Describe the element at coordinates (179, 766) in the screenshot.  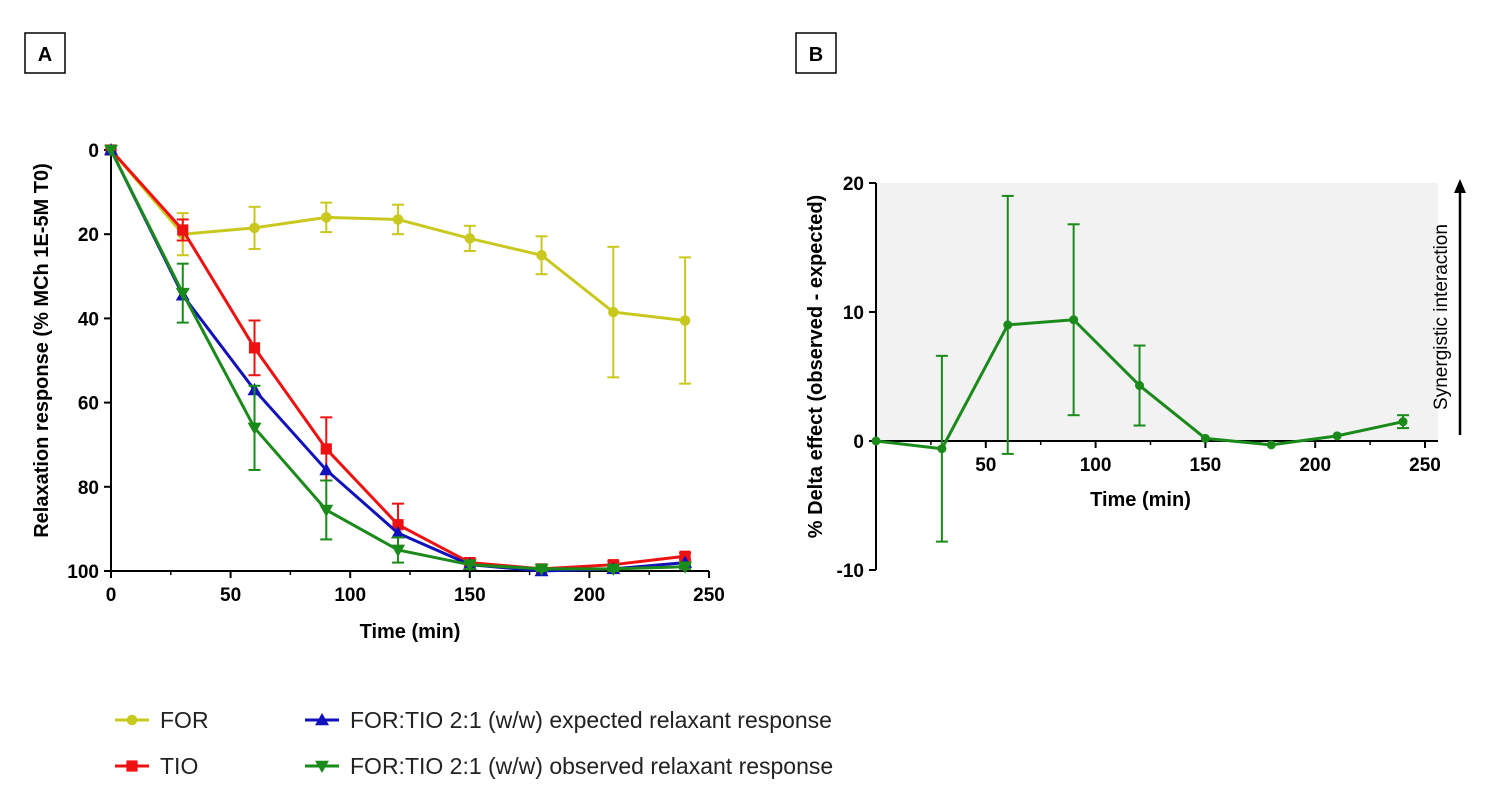
I see `legend-label: TIO` at that location.